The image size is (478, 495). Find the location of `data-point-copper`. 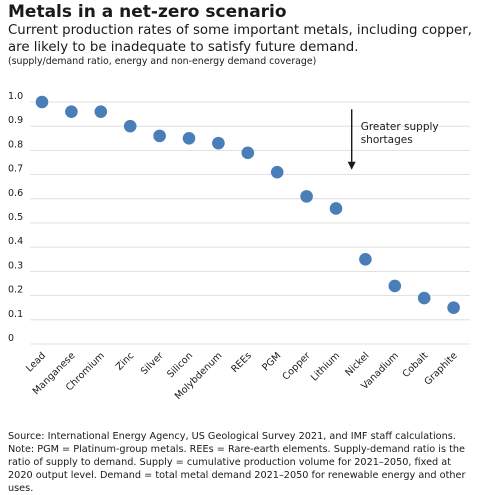

data-point-copper is located at coordinates (306, 196).